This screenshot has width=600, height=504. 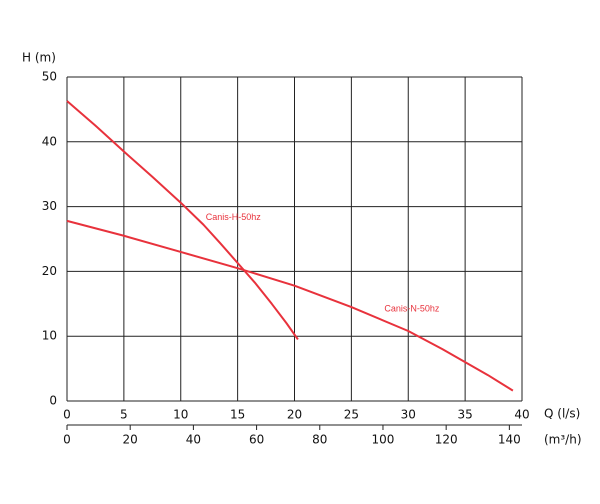 I want to click on x2-axis-label: (m³/h), so click(x=563, y=440).